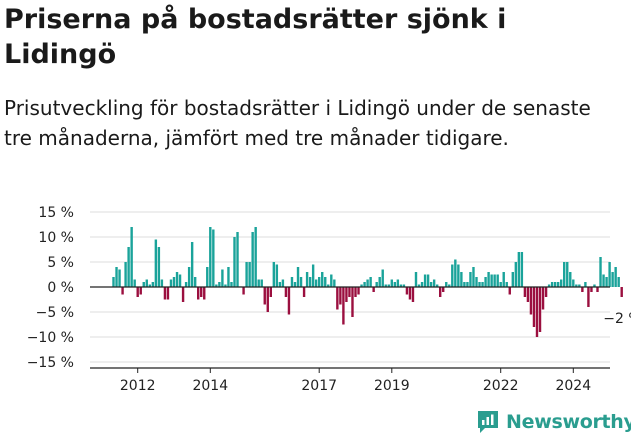  What do you see at coordinates (56, 213) in the screenshot?
I see `y-tick-label: 15 %` at bounding box center [56, 213].